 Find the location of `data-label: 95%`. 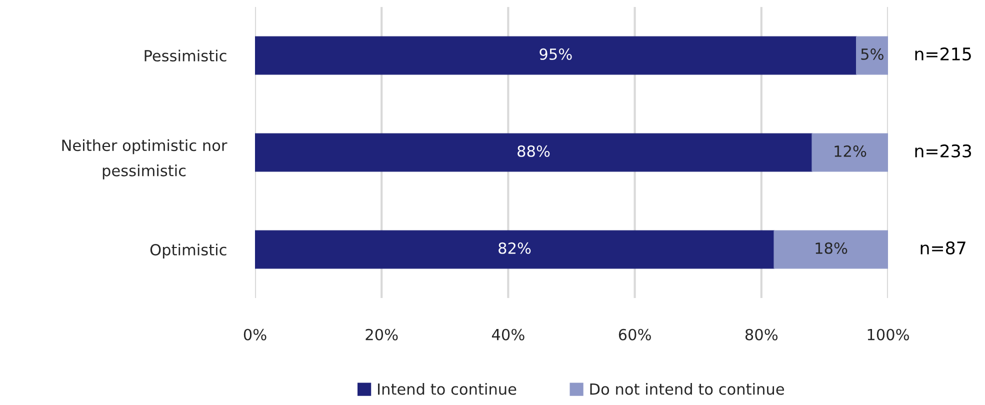

data-label: 95% is located at coordinates (556, 54).